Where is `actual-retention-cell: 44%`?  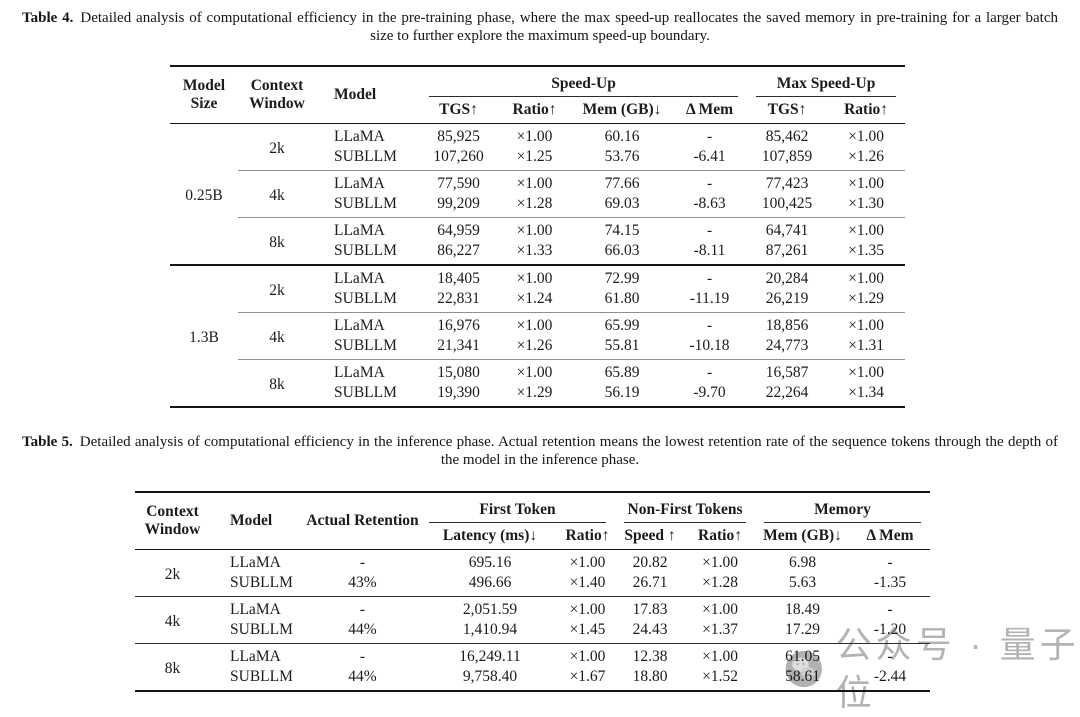
actual-retention-cell: 44% is located at coordinates (362, 632).